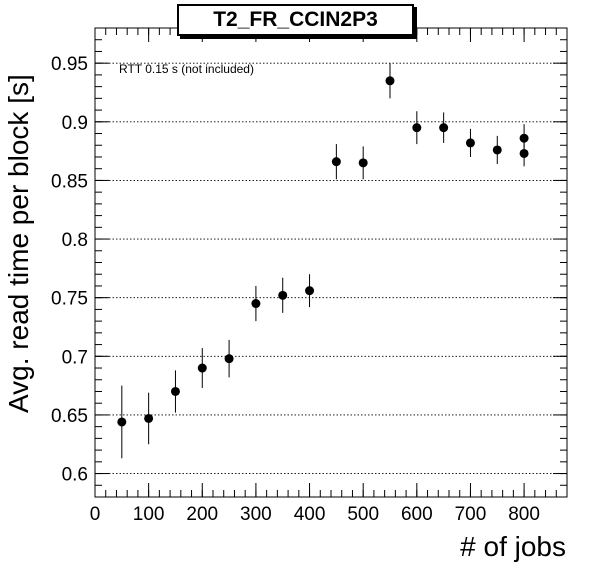 This screenshot has width=596, height=572. What do you see at coordinates (75, 123) in the screenshot?
I see `y-tick-label: 0.9` at bounding box center [75, 123].